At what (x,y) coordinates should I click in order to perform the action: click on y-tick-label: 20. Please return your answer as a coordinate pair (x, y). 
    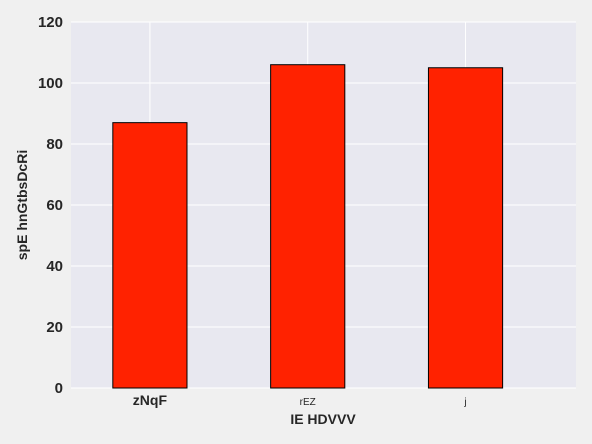
    Looking at the image, I should click on (54, 327).